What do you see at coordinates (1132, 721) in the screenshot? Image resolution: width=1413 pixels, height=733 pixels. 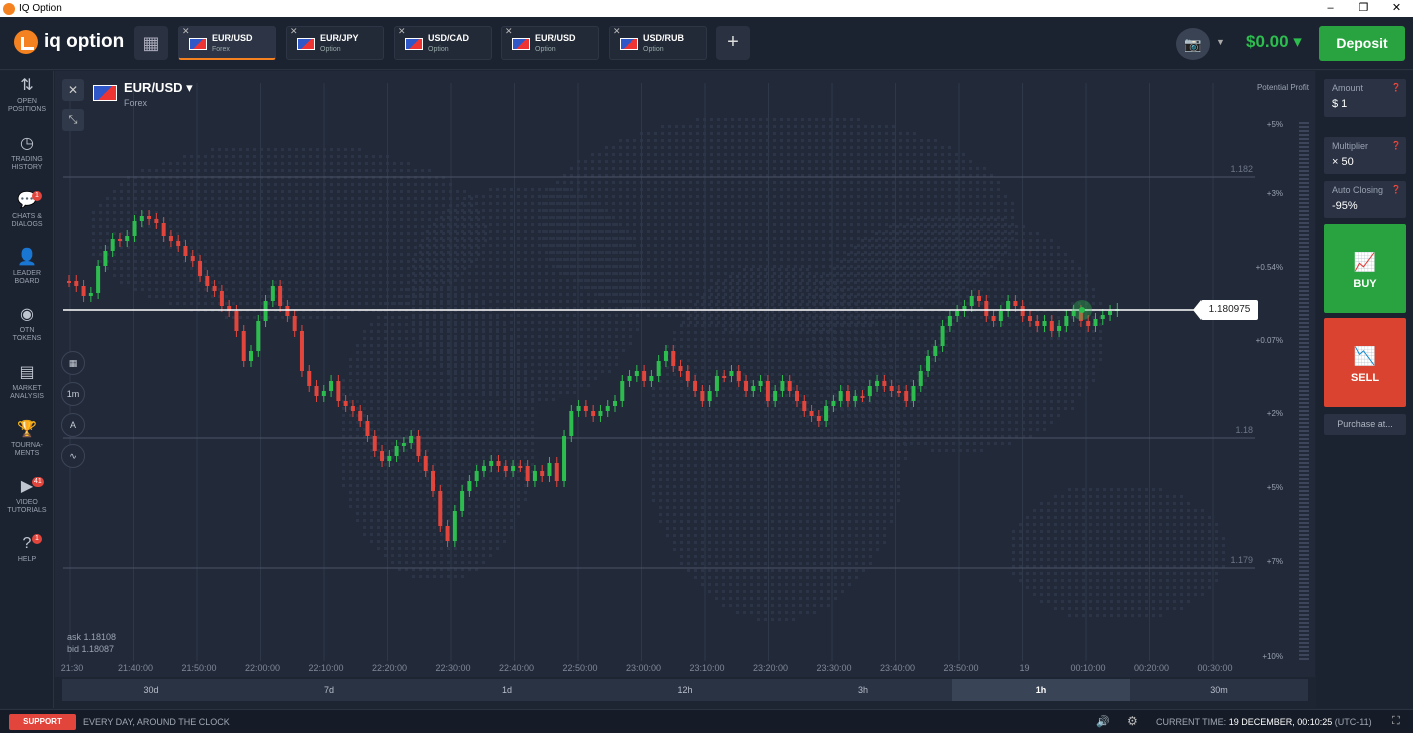 I see `gear-icon: ⚙` at bounding box center [1132, 721].